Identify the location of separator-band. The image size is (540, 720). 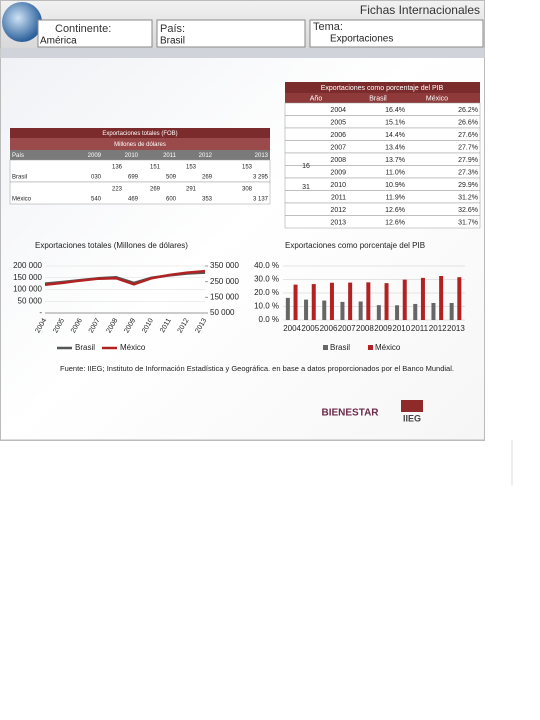
(242, 53).